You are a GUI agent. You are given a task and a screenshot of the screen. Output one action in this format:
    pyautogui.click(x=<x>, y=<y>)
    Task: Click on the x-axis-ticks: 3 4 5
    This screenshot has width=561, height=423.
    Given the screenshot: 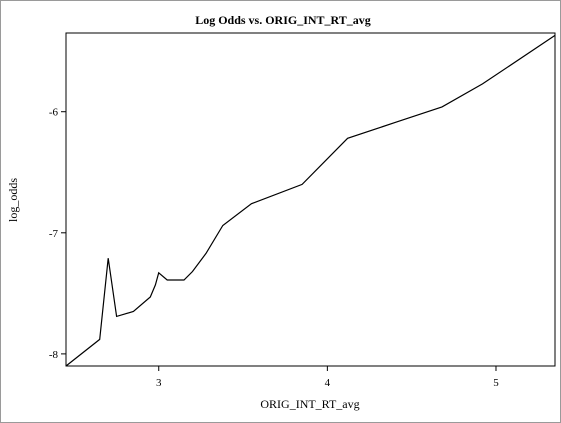 What is the action you would take?
    pyautogui.click(x=327, y=377)
    